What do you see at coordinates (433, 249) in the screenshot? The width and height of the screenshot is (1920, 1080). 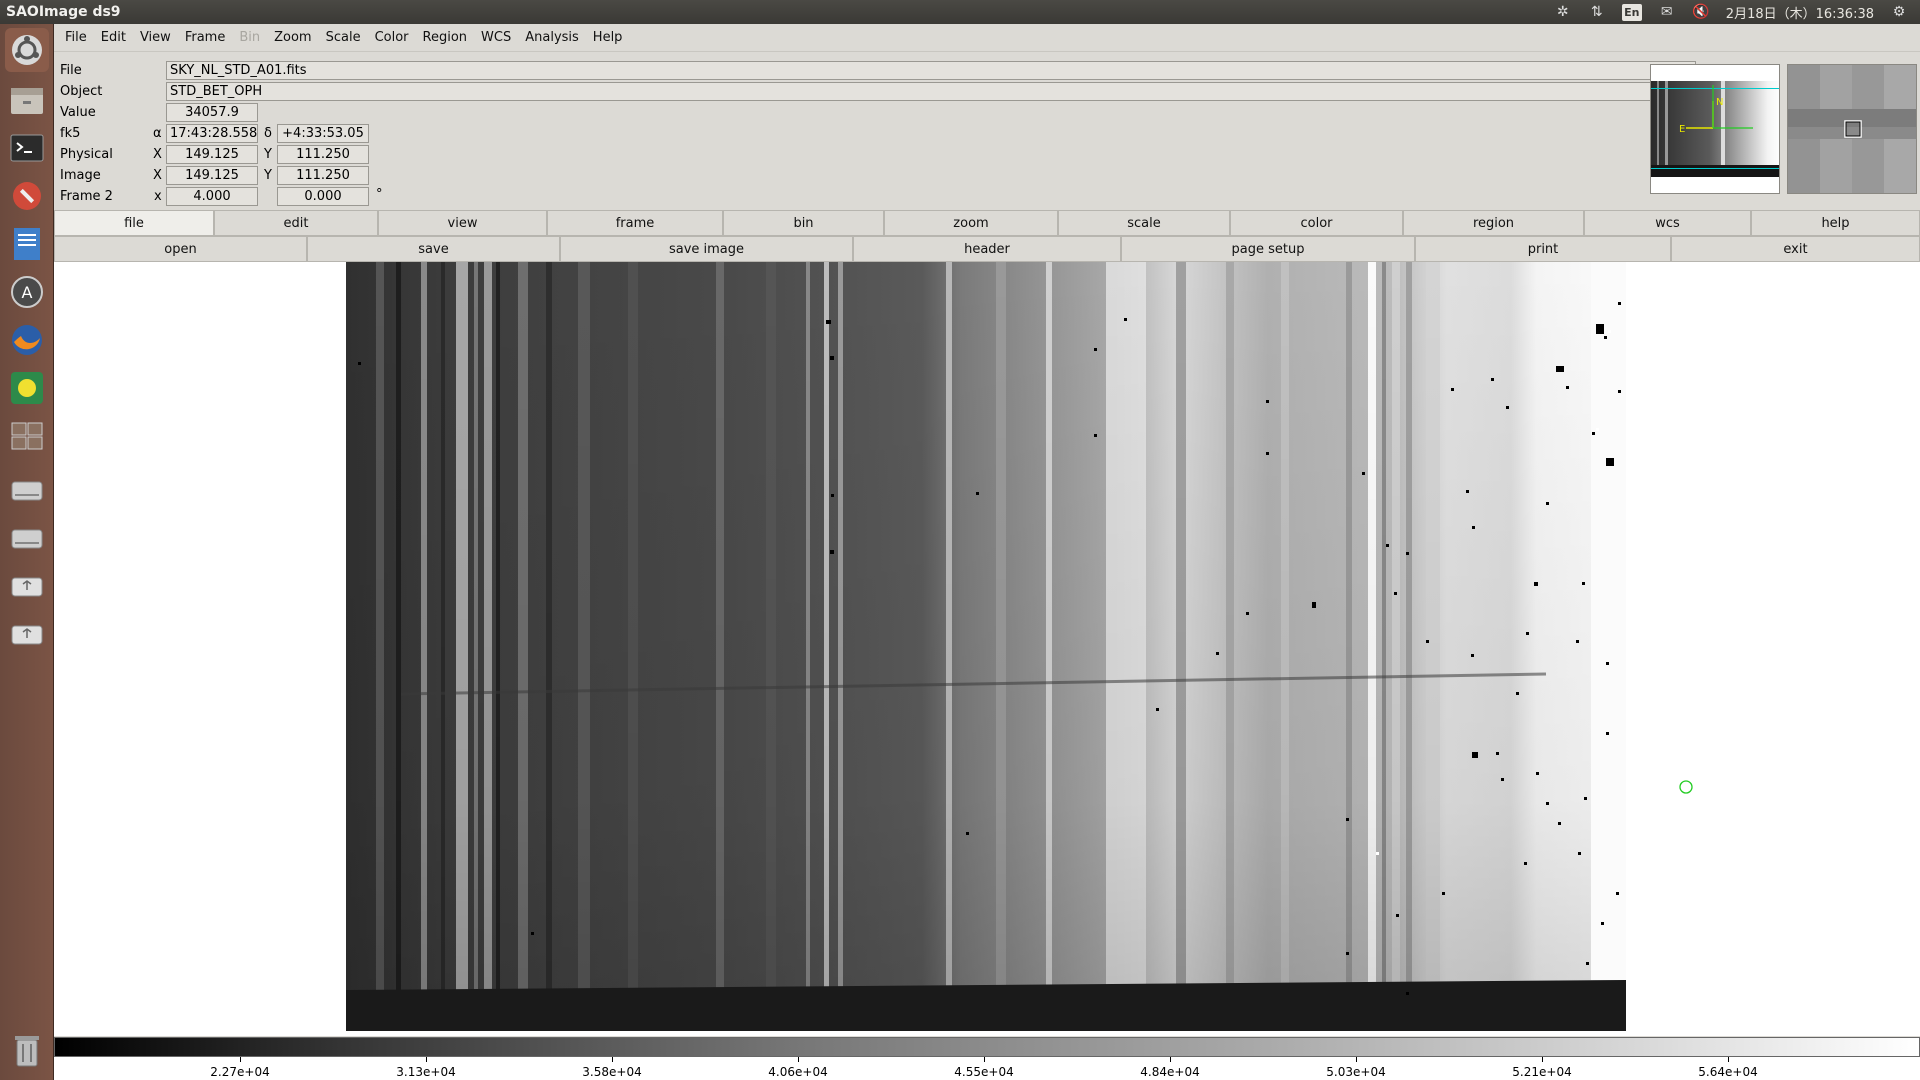 I see `button-save: save` at bounding box center [433, 249].